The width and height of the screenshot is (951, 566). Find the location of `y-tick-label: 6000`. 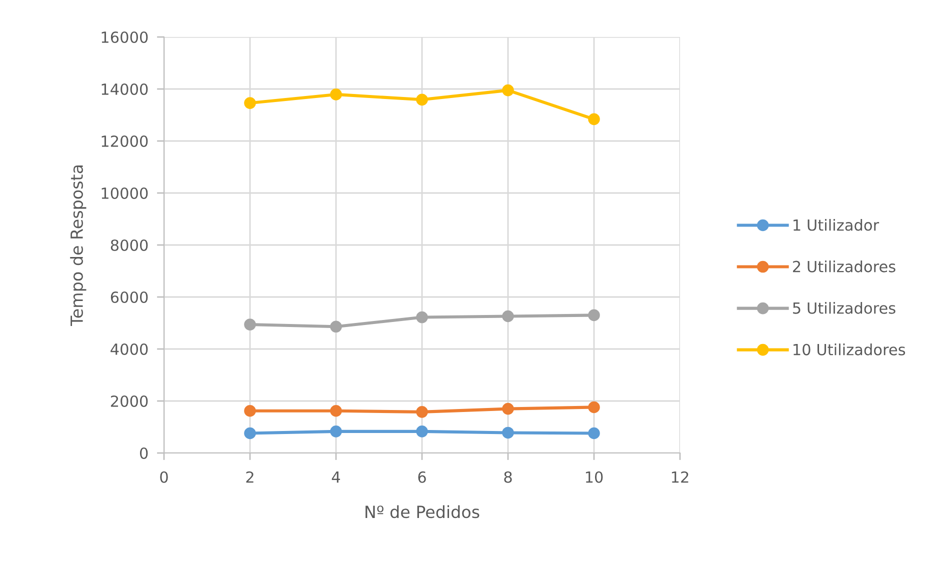

y-tick-label: 6000 is located at coordinates (129, 297).